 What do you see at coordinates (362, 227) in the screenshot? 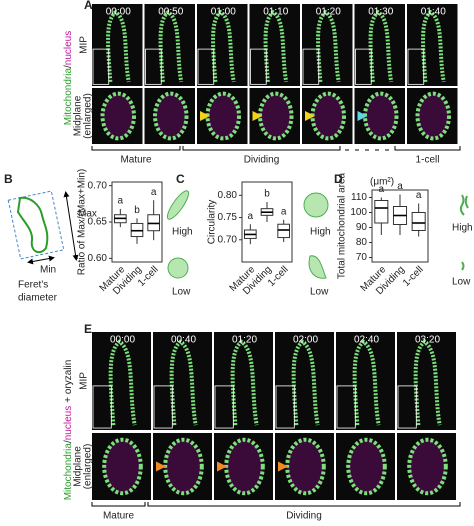
I see `y-tick-label: 90` at bounding box center [362, 227].